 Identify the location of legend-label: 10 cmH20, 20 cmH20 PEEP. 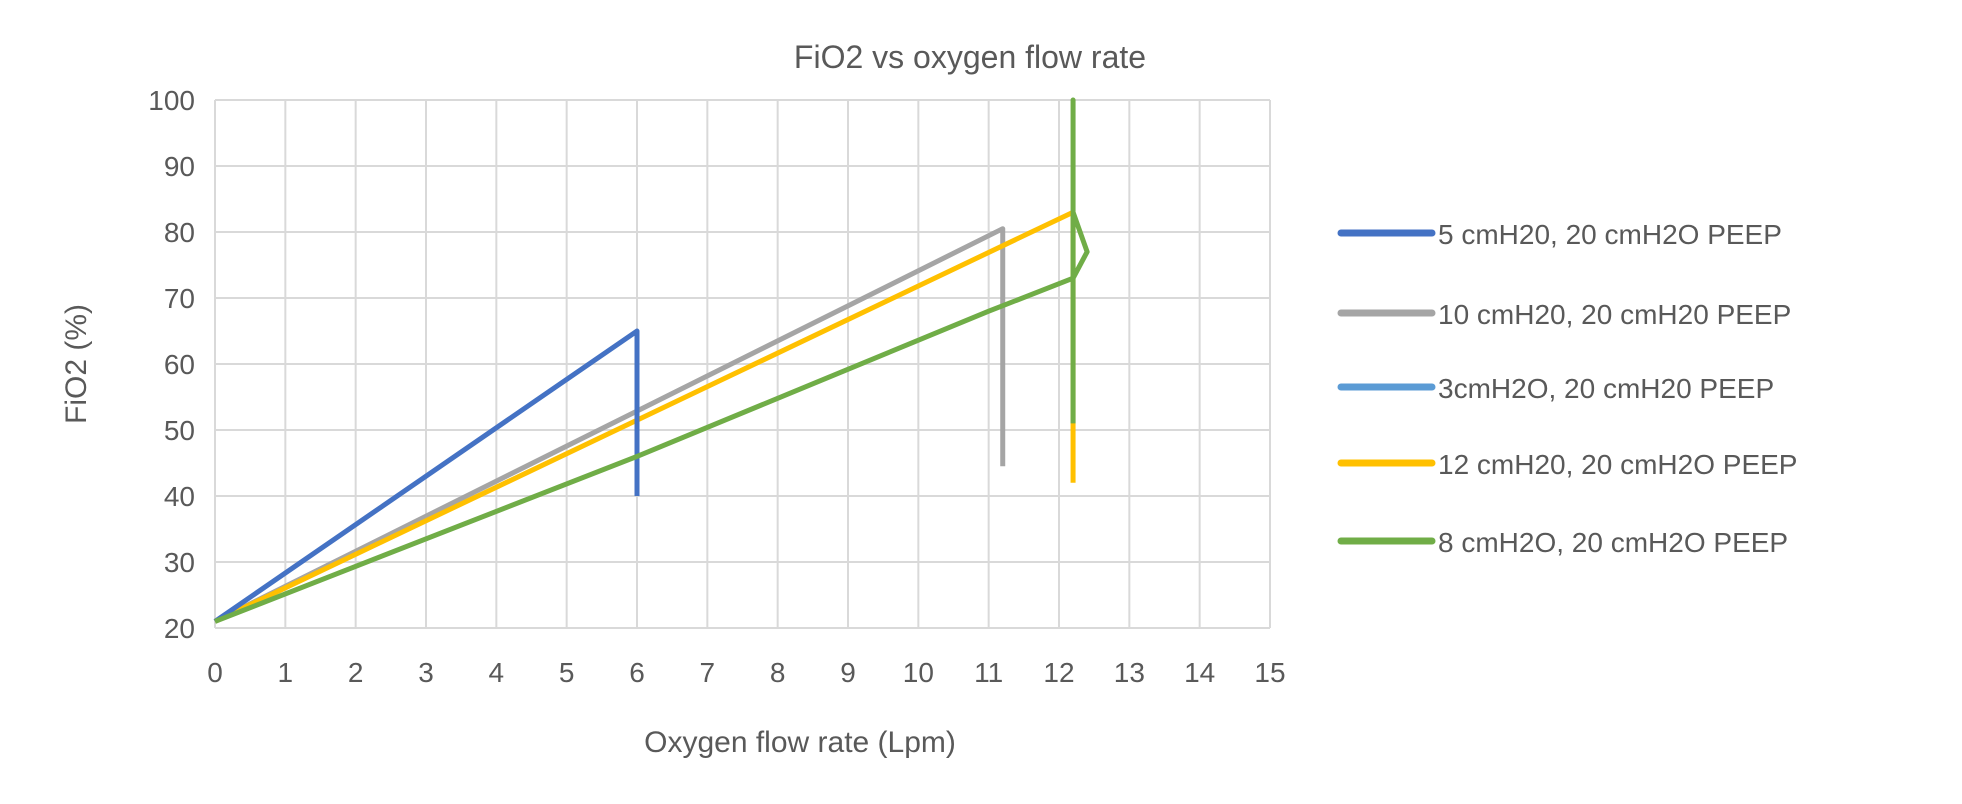
(1614, 314).